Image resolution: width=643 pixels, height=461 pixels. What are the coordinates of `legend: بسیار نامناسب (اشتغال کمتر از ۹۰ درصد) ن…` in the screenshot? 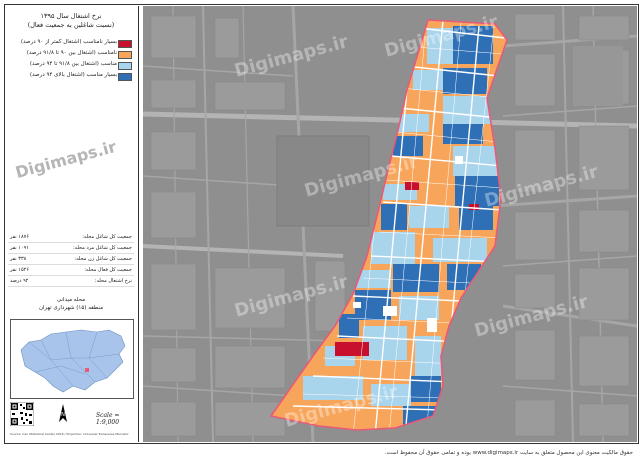 It's located at (71, 60).